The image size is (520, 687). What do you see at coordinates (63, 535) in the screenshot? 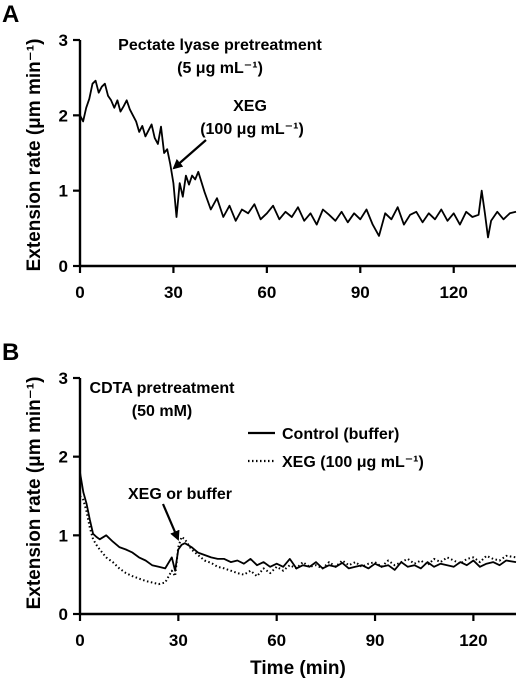
I see `panel-b-y-tick-label: 1` at bounding box center [63, 535].